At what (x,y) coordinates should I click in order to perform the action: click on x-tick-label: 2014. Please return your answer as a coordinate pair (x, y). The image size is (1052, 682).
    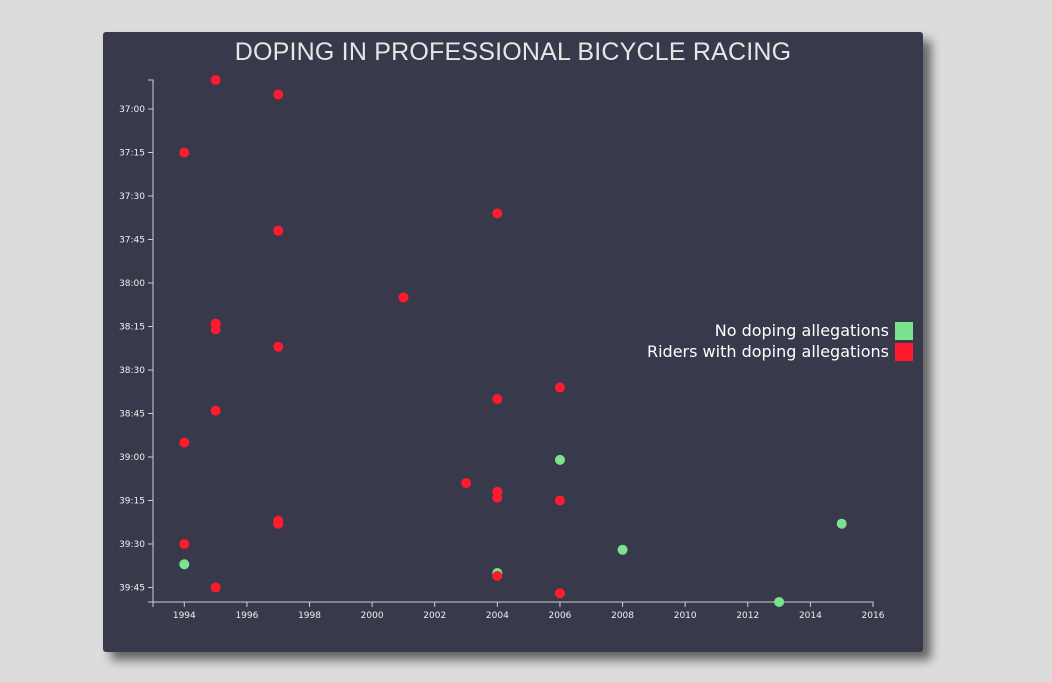
    Looking at the image, I should click on (810, 616).